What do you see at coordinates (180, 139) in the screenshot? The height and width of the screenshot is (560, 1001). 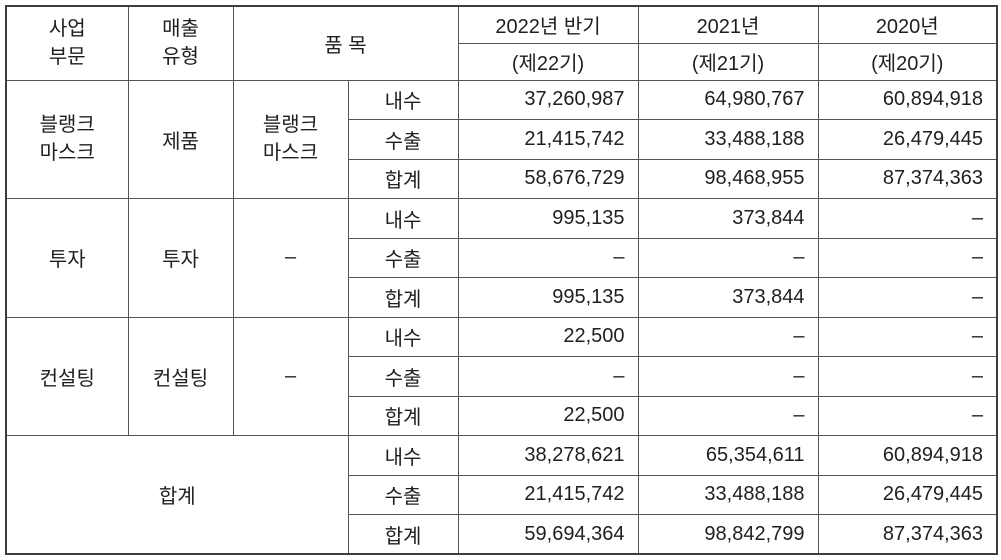 I see `revenue-type-cell: 제품` at bounding box center [180, 139].